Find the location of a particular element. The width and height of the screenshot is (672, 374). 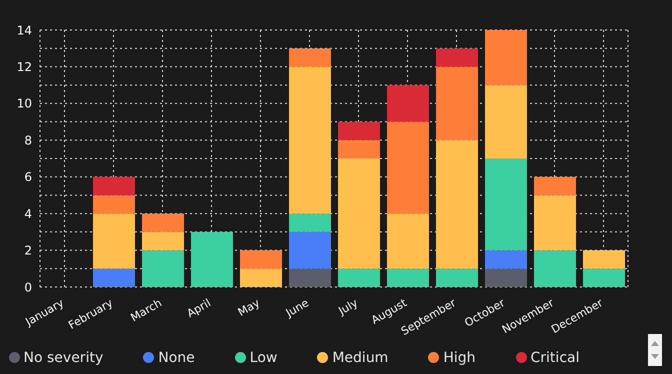

x-tick-label: July is located at coordinates (347, 307).